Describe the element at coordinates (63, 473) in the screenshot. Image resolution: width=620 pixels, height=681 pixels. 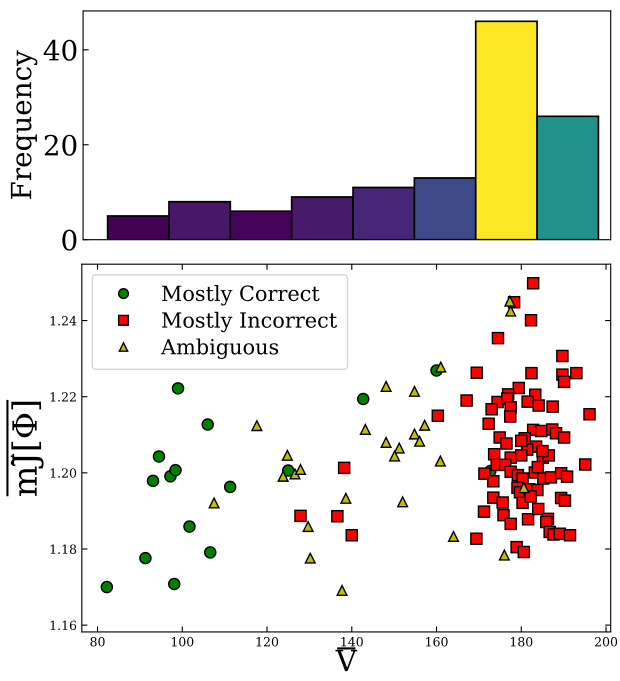
I see `y-tick-label: 1.20` at that location.